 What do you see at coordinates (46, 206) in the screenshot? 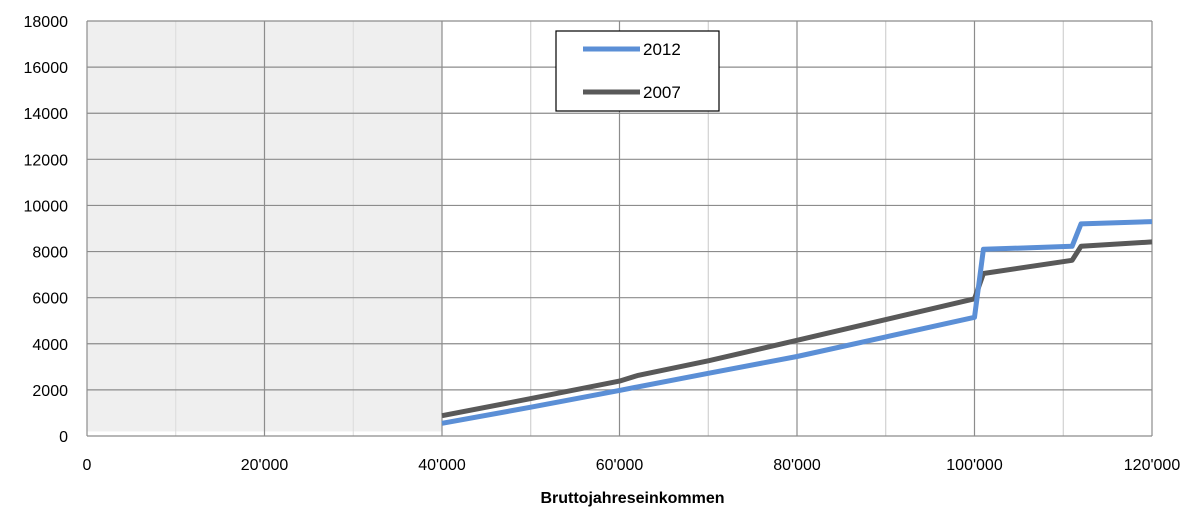
I see `y-tick-label: 10000` at bounding box center [46, 206].